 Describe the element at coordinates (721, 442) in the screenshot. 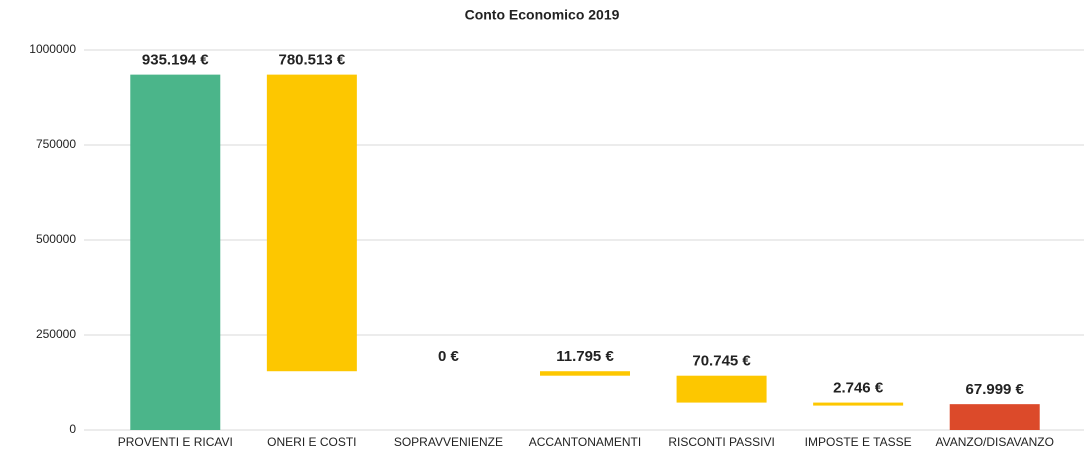

I see `x-tick-label: RISCONTI PASSIVI` at that location.